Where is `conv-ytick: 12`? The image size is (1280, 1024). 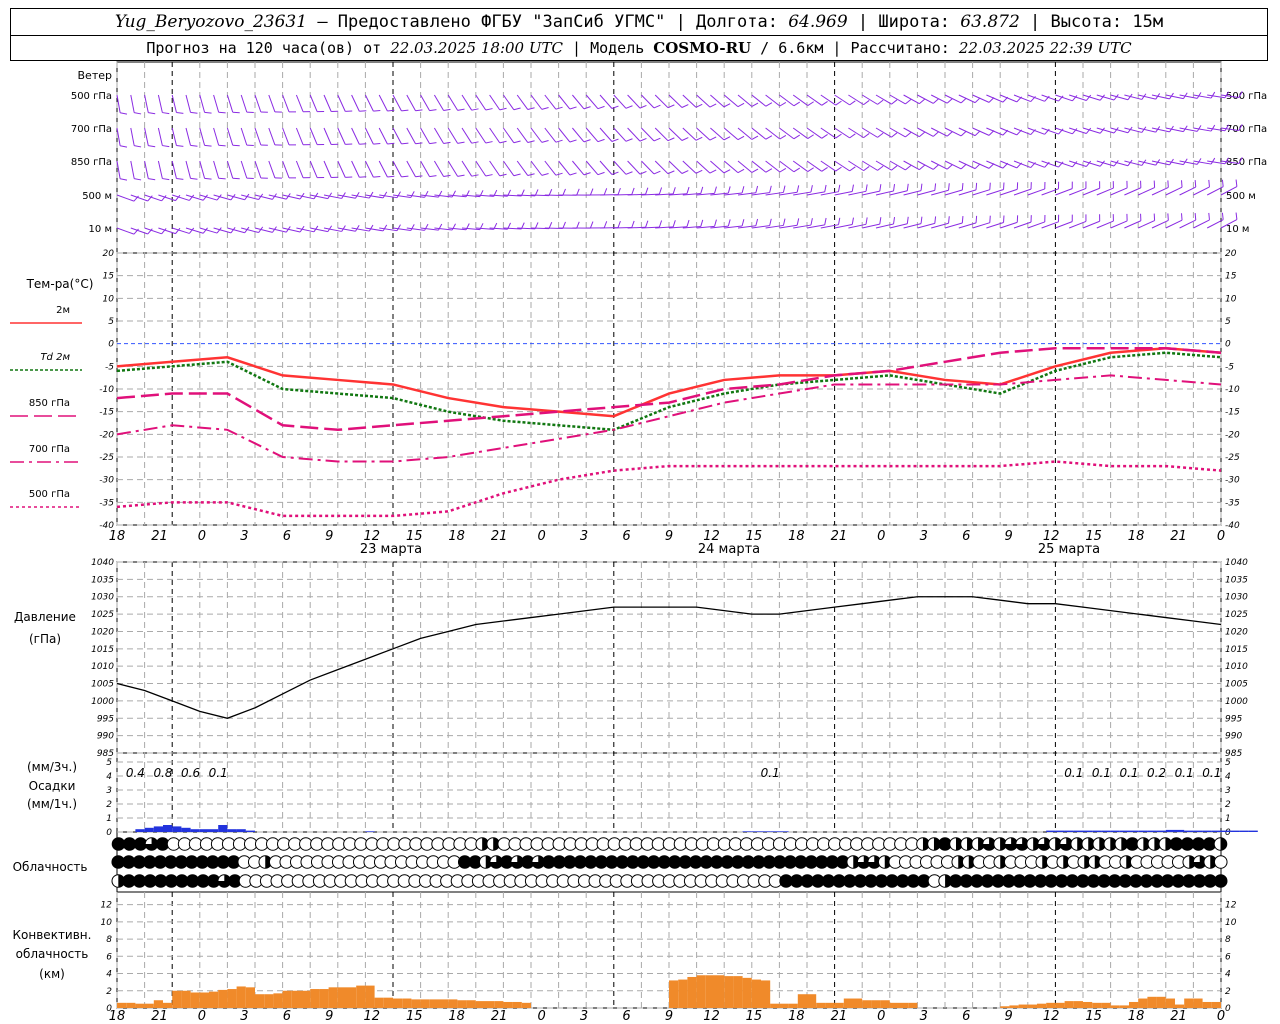
conv-ytick: 12 is located at coordinates (107, 906).